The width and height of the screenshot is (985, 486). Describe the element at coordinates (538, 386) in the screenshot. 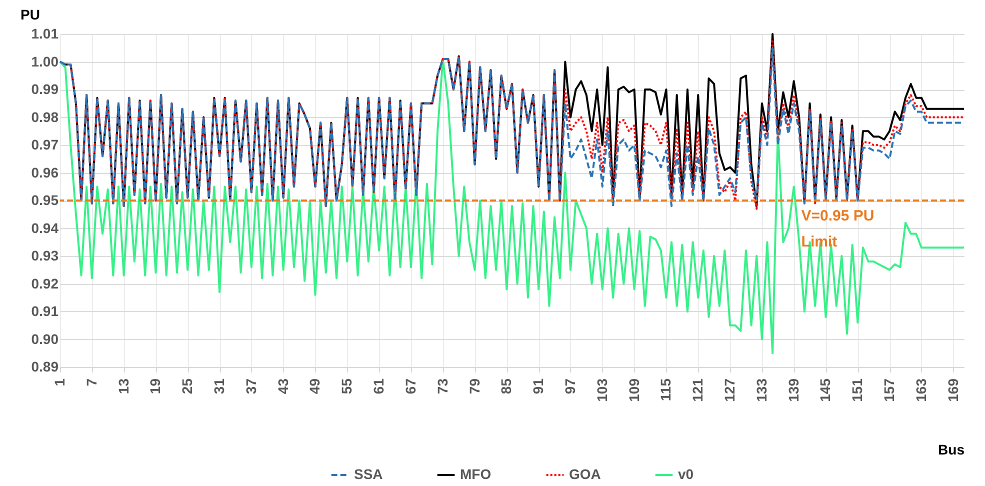

I see `x-tick-label: 91` at that location.